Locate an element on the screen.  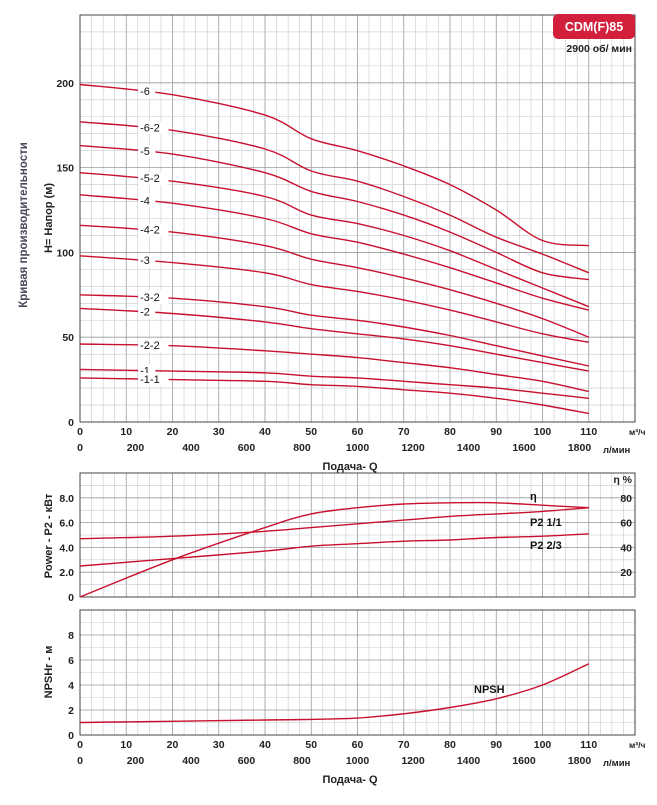
head-x-tick-m3h: 90 is located at coordinates (496, 432).